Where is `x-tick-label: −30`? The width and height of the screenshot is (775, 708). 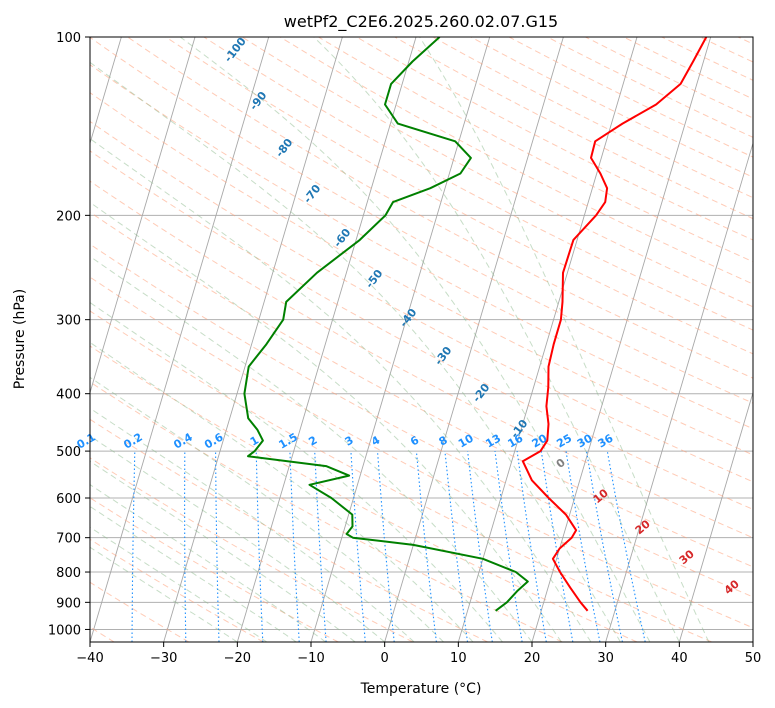
x-tick-label: −30 is located at coordinates (163, 658).